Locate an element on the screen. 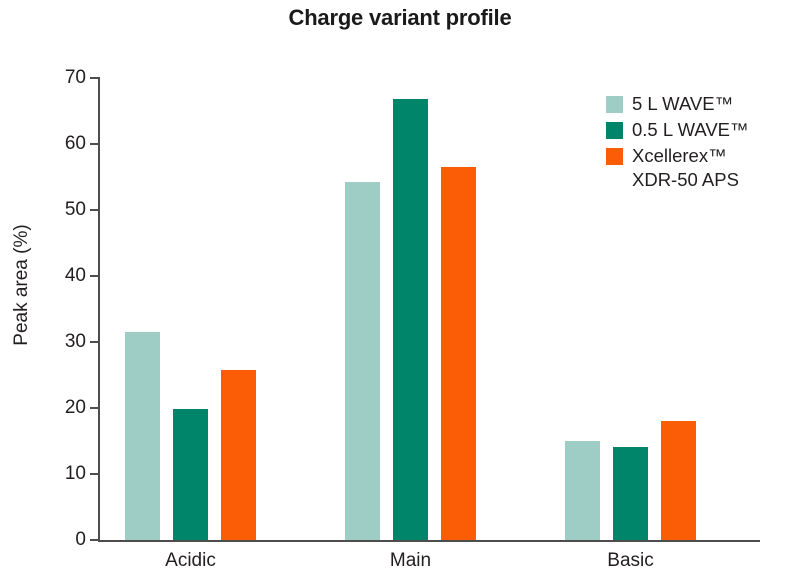 The width and height of the screenshot is (800, 578). y-tick-label: 10 is located at coordinates (75, 473).